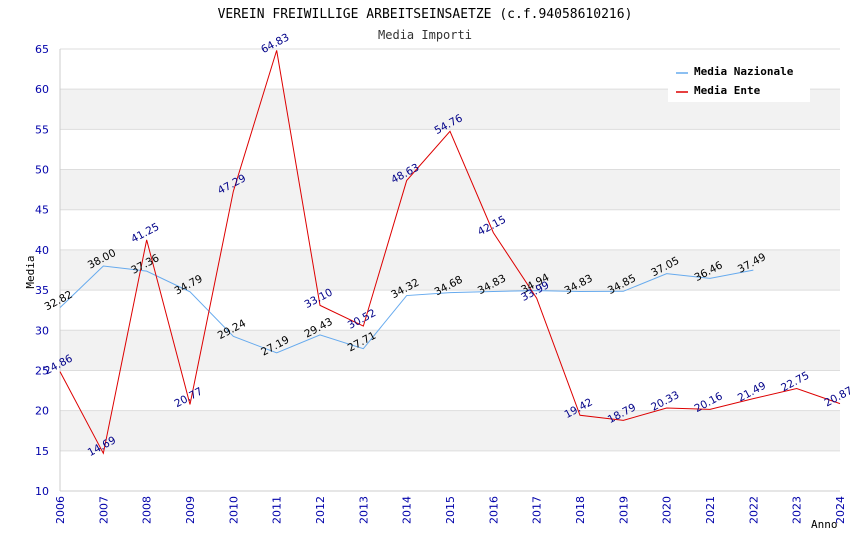 This screenshot has height=550, width=850. Describe the element at coordinates (60, 510) in the screenshot. I see `x-tick-label: 2006` at that location.